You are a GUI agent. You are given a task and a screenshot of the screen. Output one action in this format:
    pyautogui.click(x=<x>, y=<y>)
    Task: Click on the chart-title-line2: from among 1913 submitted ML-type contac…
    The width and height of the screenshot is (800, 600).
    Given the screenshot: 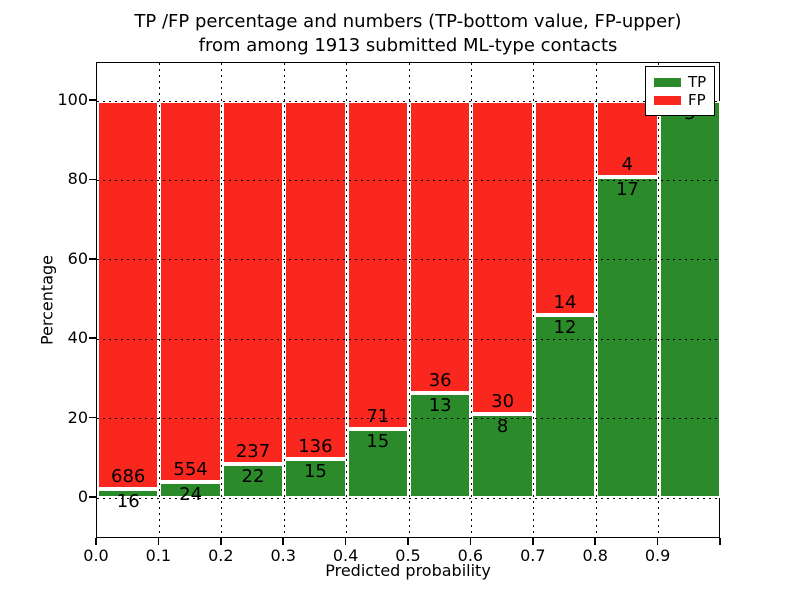 What is the action you would take?
    pyautogui.click(x=408, y=45)
    